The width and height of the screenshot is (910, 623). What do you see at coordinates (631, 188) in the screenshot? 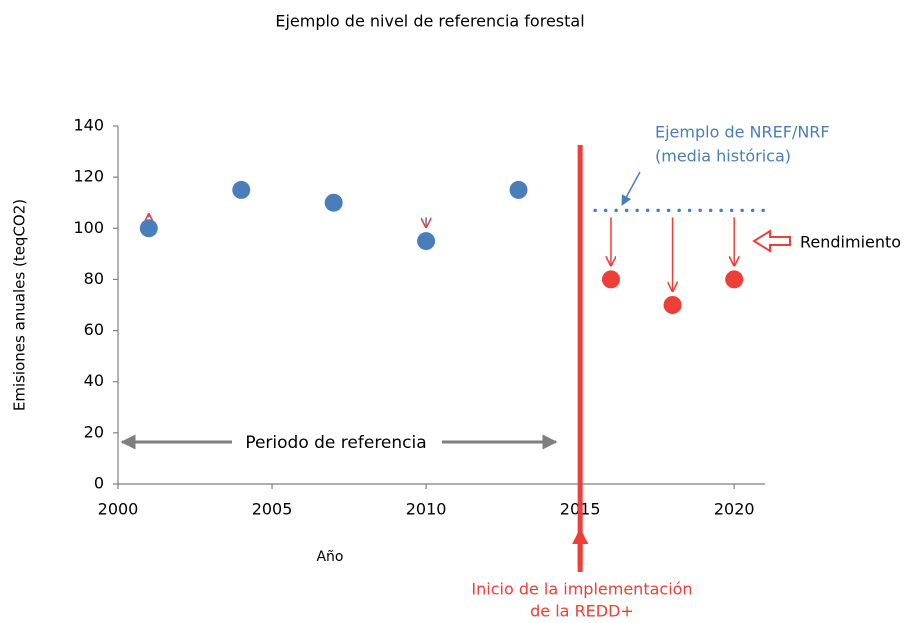
I see `annotation-arrow` at bounding box center [631, 188].